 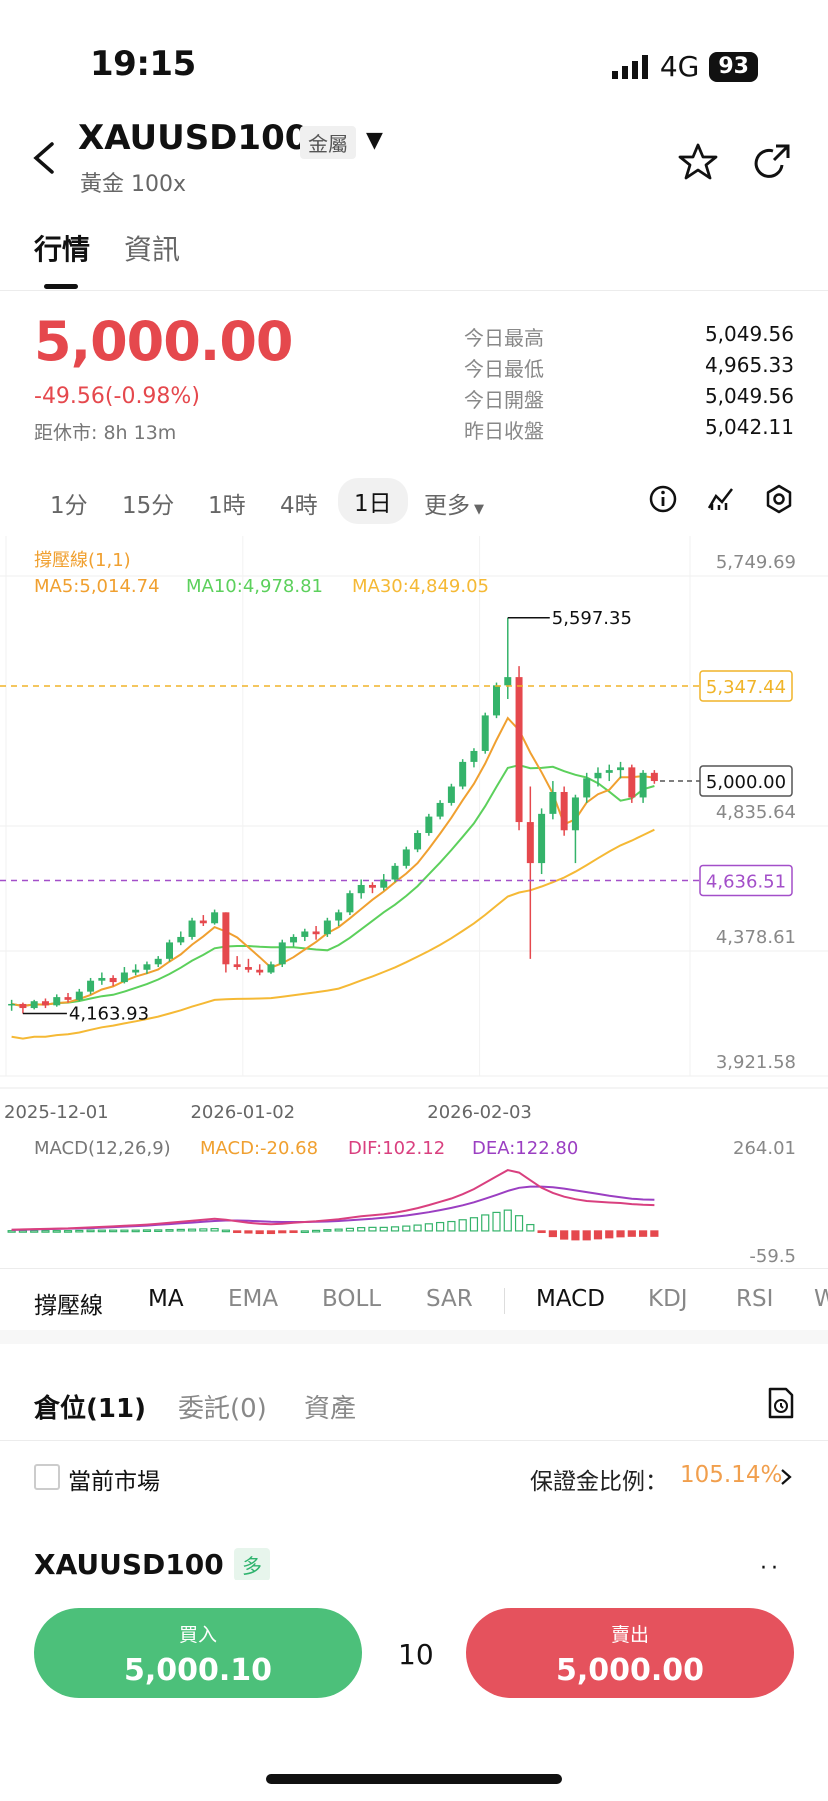 I want to click on ma30-legend: MA30:4,849.05, so click(x=420, y=586).